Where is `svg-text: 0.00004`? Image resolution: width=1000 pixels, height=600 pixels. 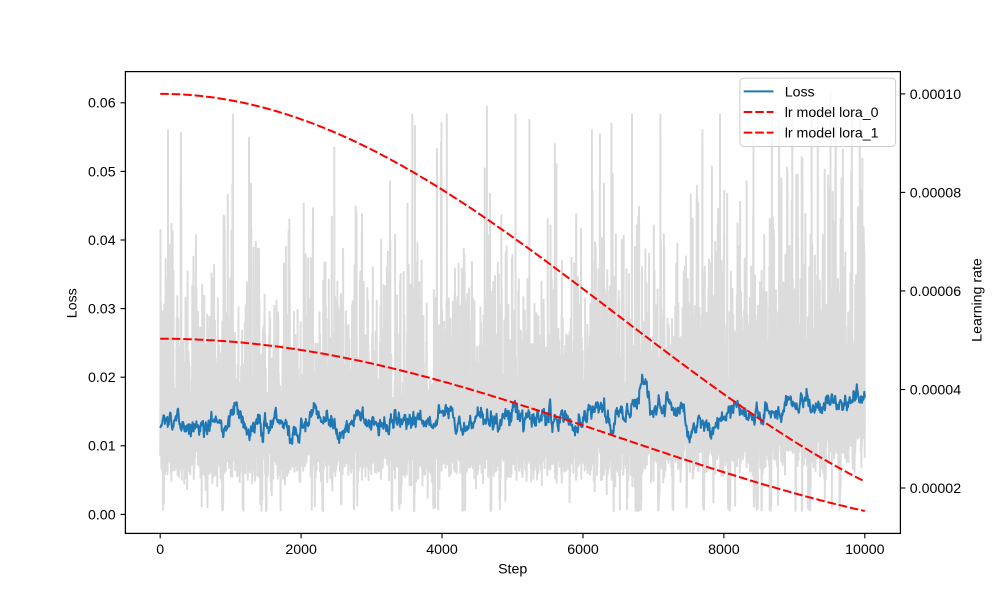
svg-text: 0.00004 is located at coordinates (935, 390).